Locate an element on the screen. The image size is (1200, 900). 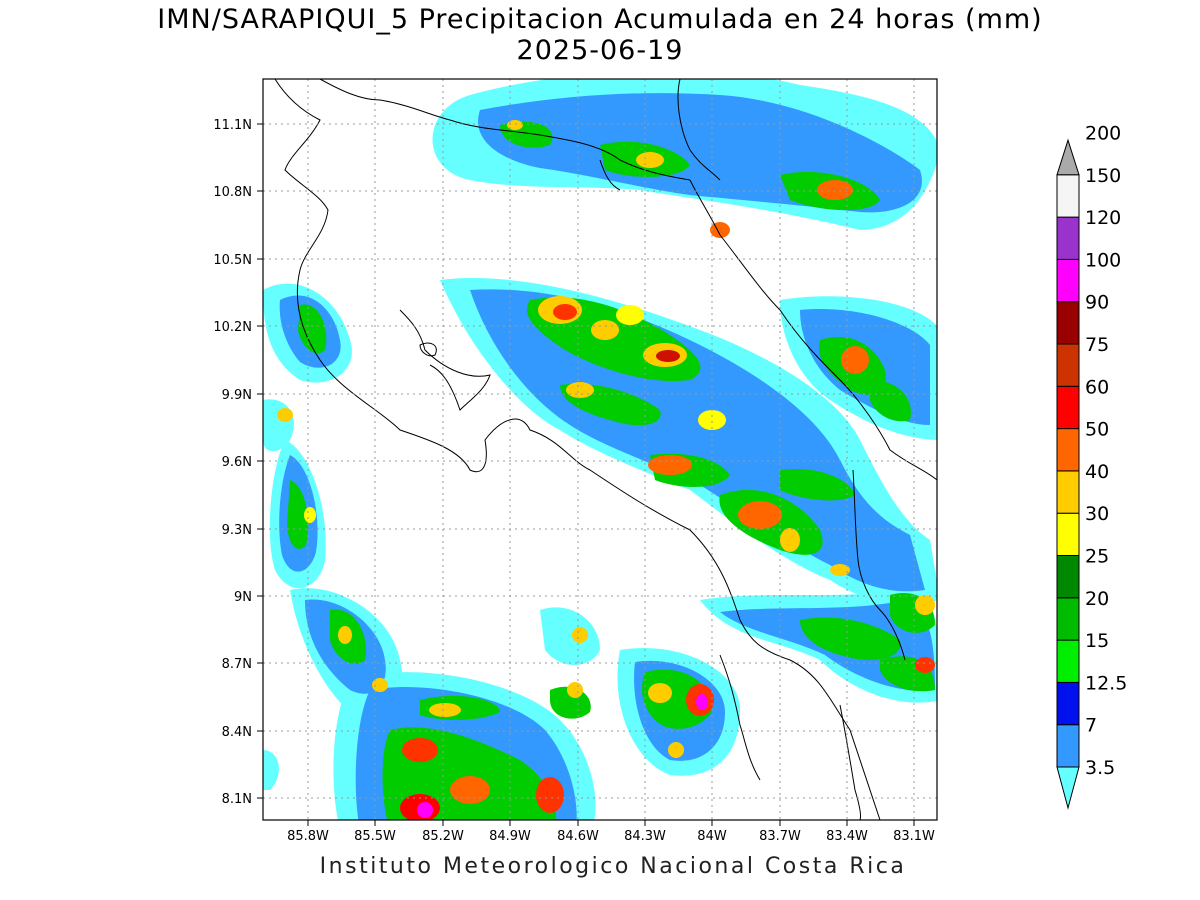
y-tick-label: 8.7N is located at coordinates (237, 664).